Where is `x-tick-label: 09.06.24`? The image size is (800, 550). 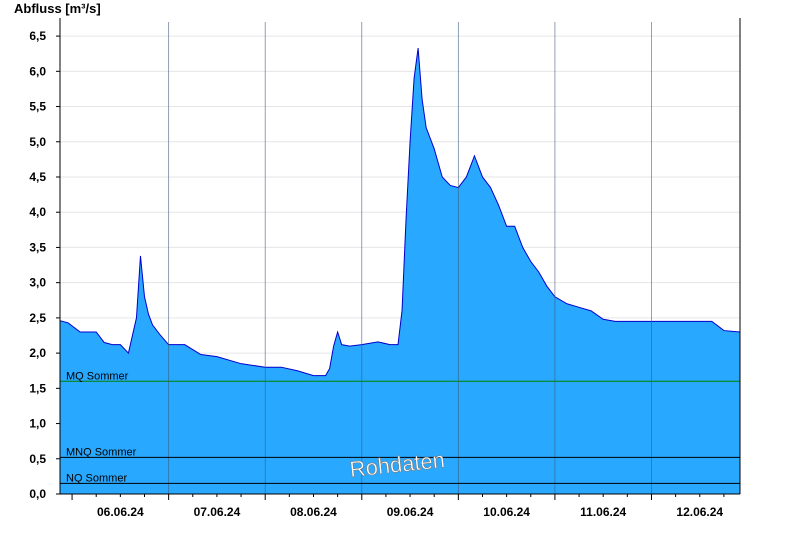
x-tick-label: 09.06.24 is located at coordinates (410, 512).